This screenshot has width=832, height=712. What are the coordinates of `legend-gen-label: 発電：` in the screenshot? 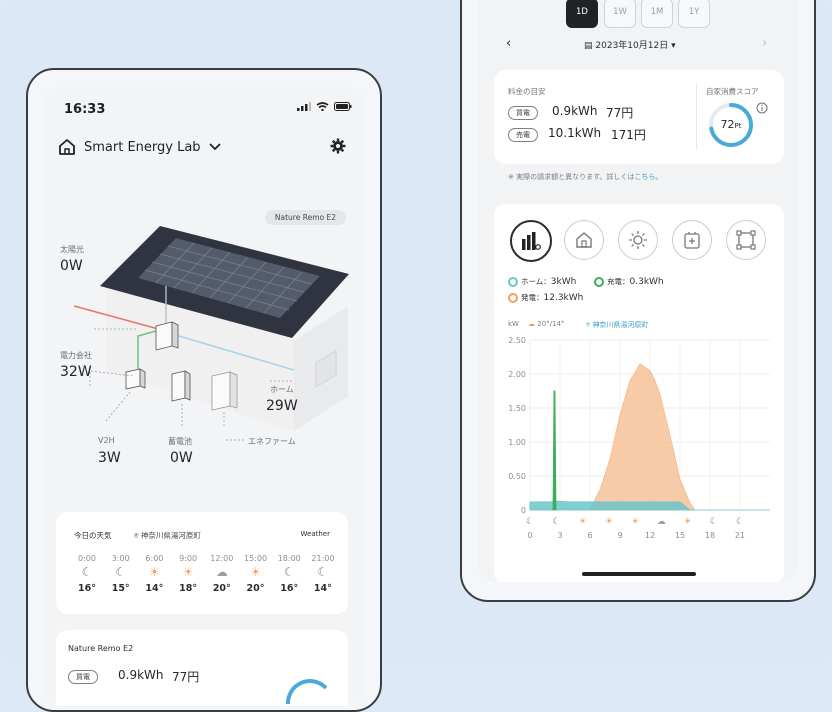 It's located at (532, 297).